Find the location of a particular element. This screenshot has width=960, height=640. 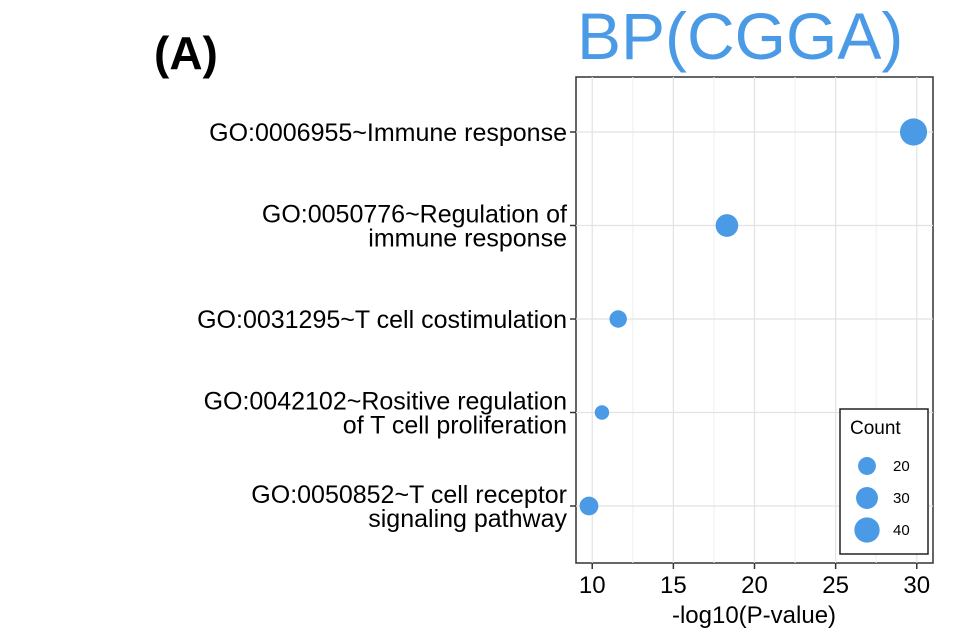

x-tick-label: 20 is located at coordinates (754, 585).